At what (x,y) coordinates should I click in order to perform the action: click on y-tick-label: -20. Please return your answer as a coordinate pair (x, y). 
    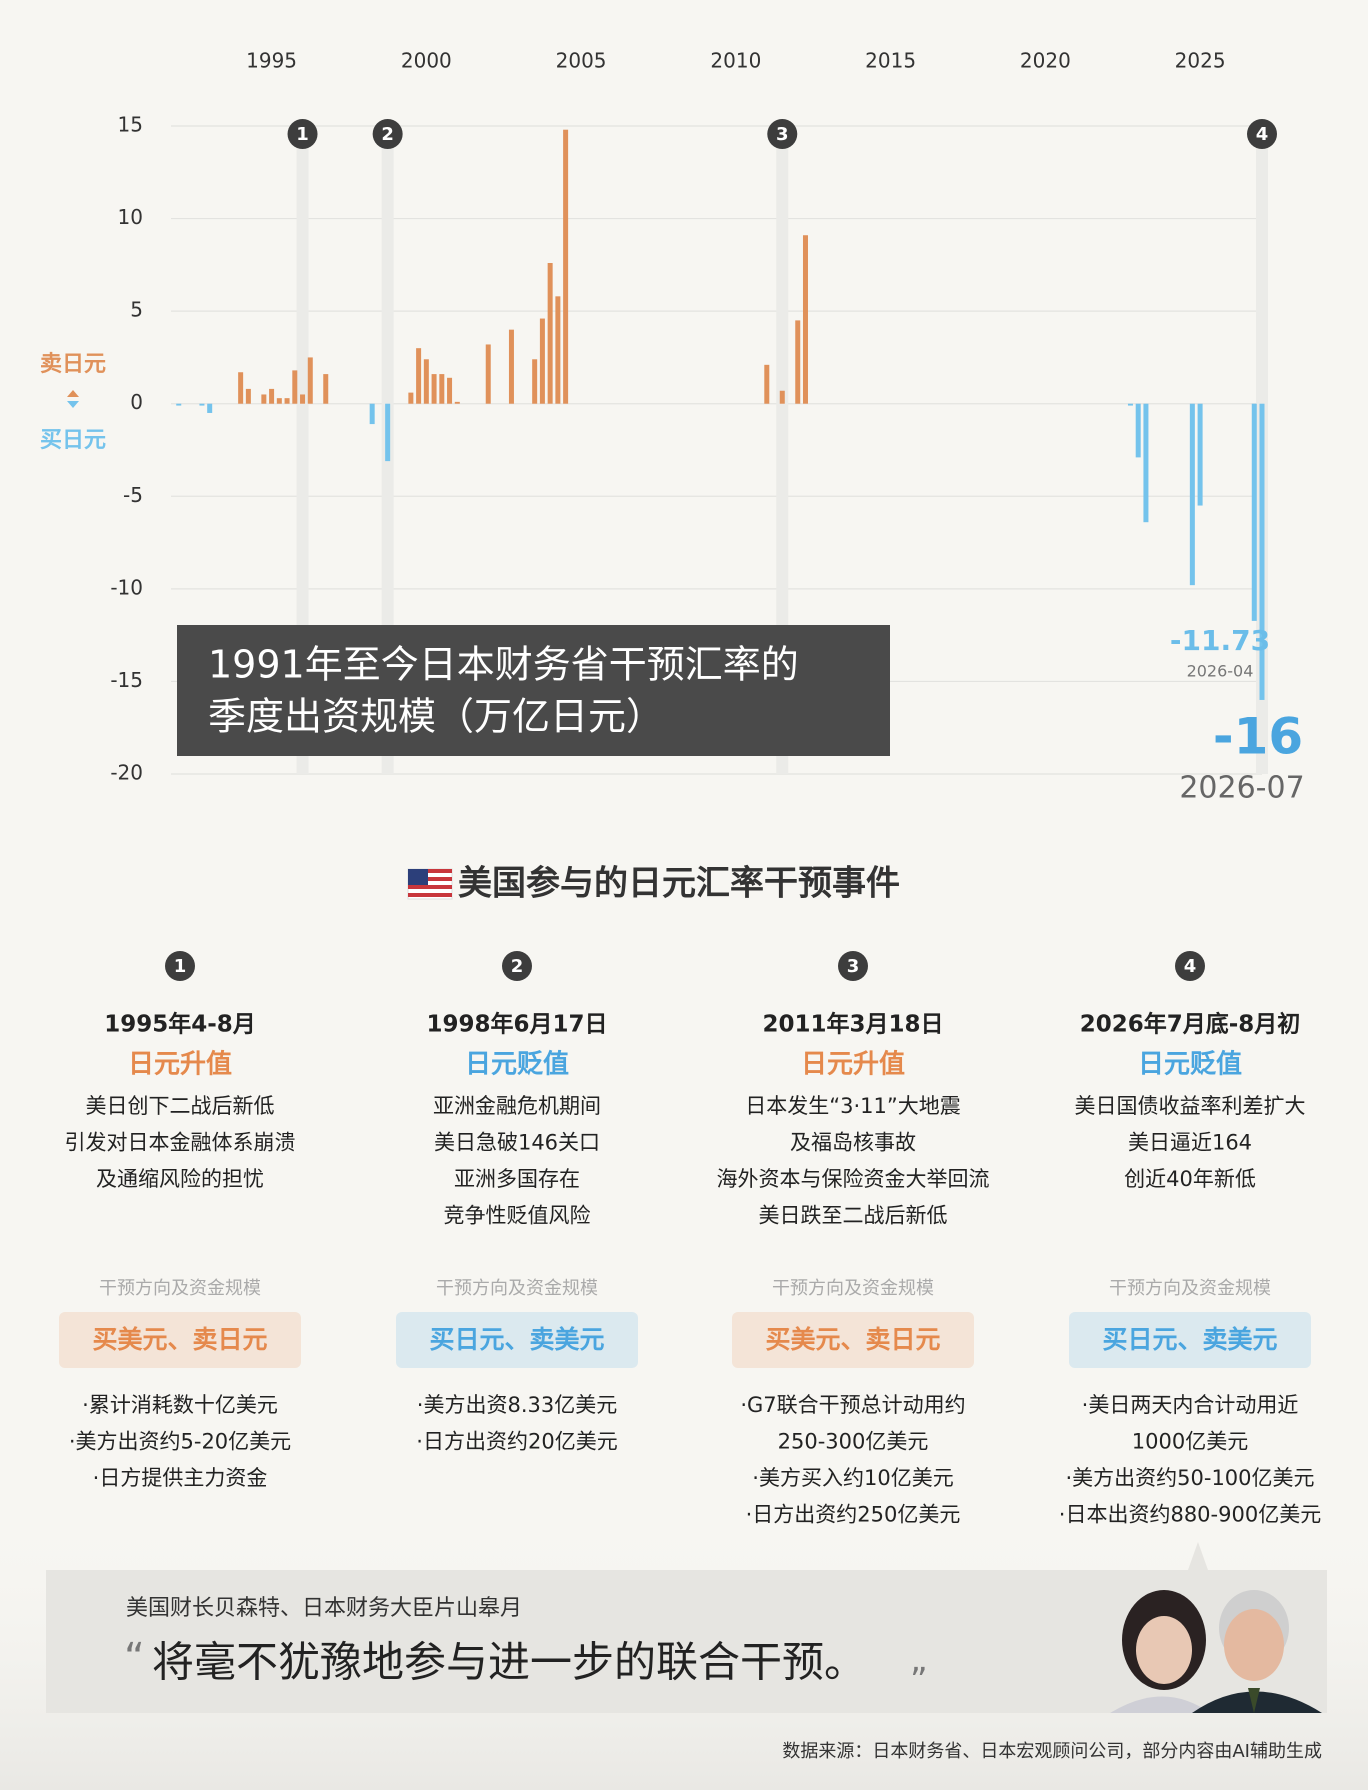
    Looking at the image, I should click on (126, 773).